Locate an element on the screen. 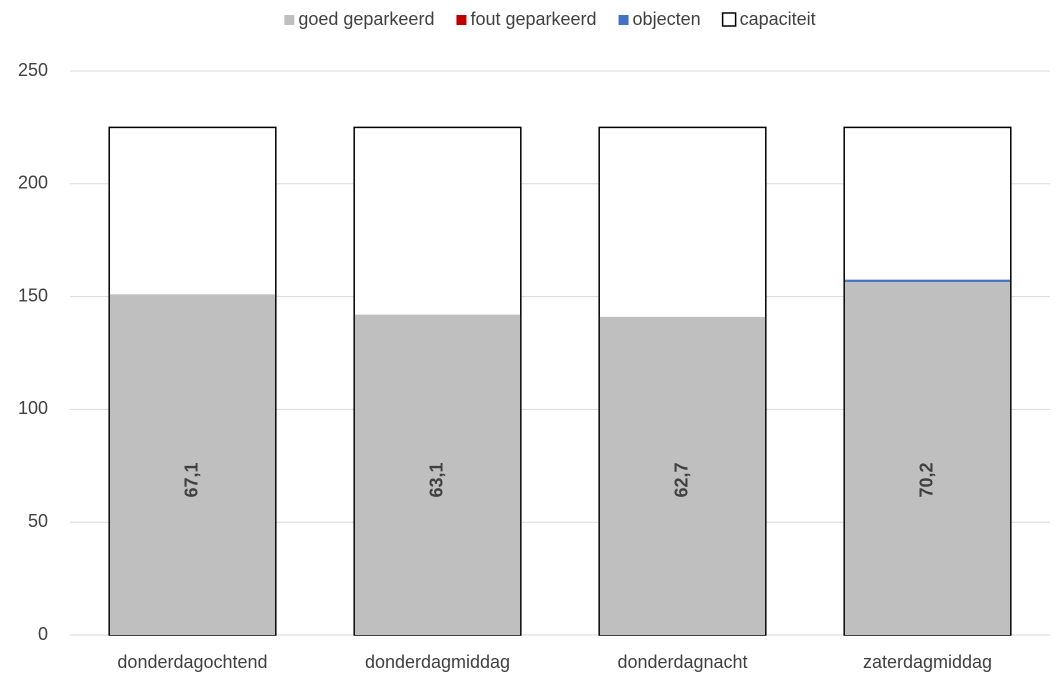  legend-label: goed geparkeerd is located at coordinates (366, 19).